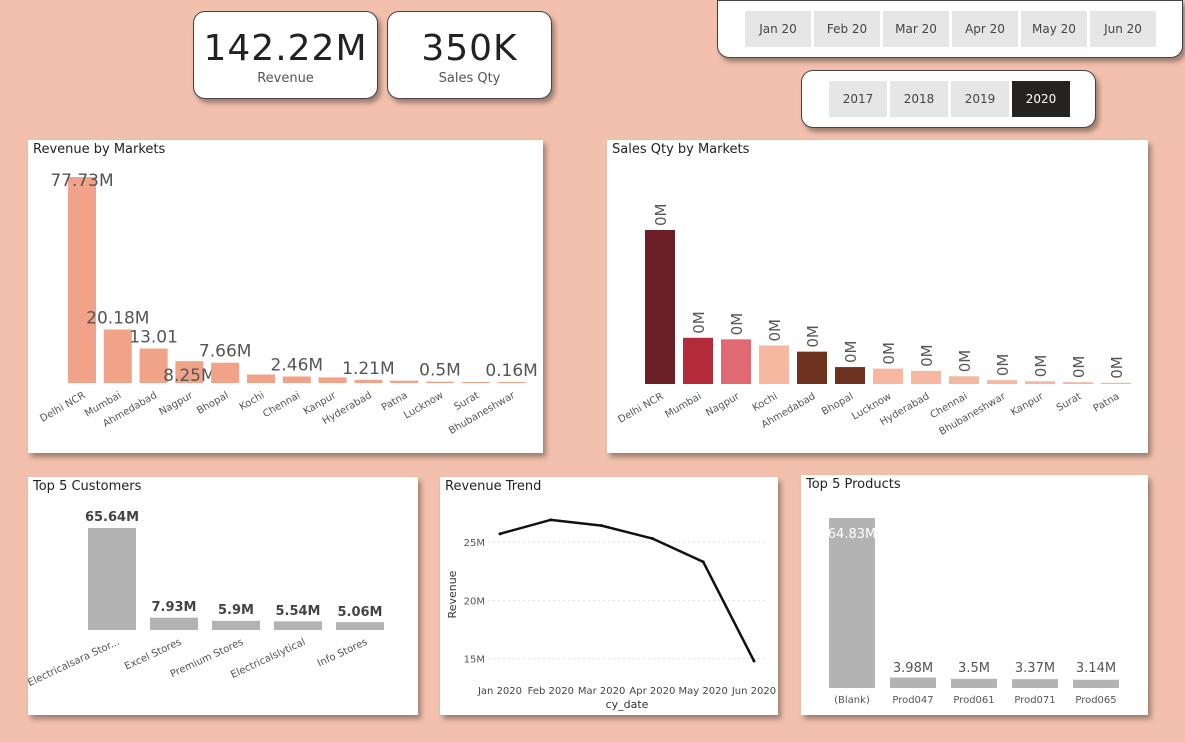 Image resolution: width=1185 pixels, height=742 pixels. What do you see at coordinates (858, 99) in the screenshot?
I see `year-slicer-2017: 2017` at bounding box center [858, 99].